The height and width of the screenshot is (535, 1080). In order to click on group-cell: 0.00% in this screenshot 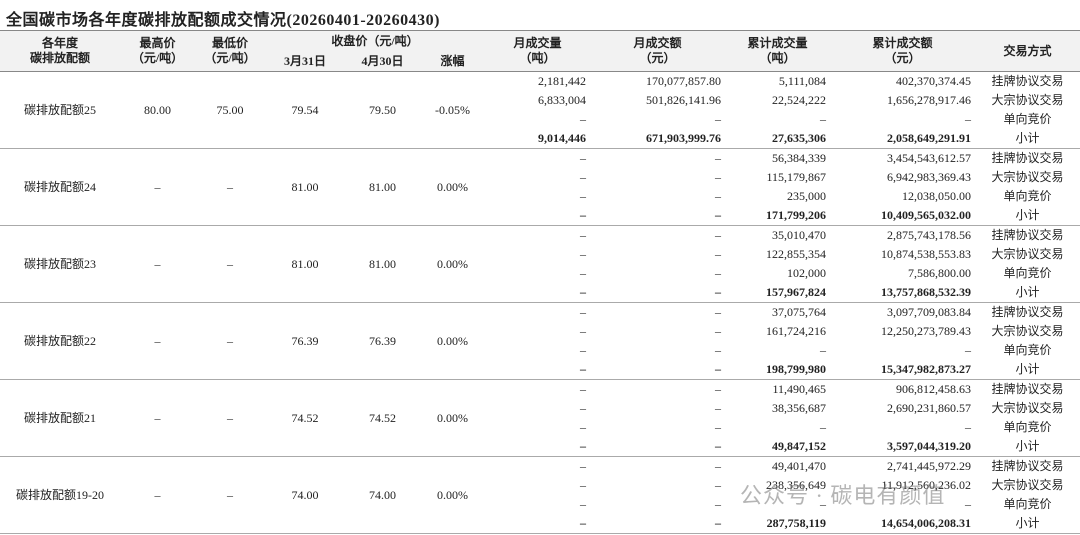, I will do `click(453, 418)`.